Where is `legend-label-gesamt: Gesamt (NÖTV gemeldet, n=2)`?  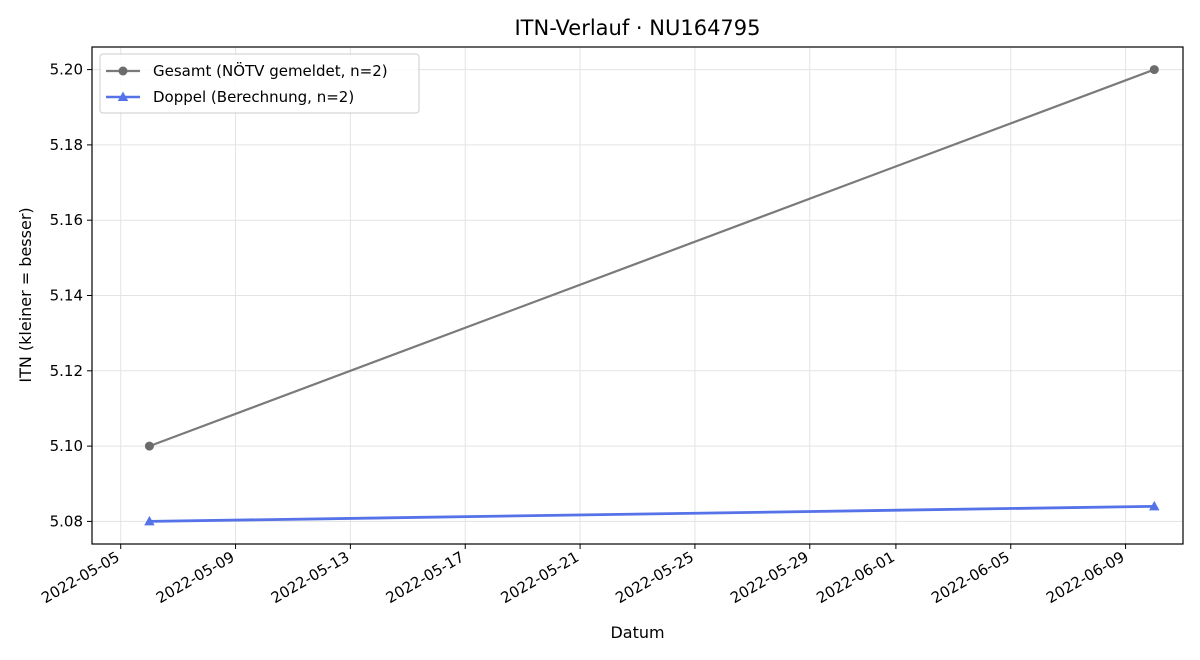 legend-label-gesamt: Gesamt (NÖTV gemeldet, n=2) is located at coordinates (270, 70).